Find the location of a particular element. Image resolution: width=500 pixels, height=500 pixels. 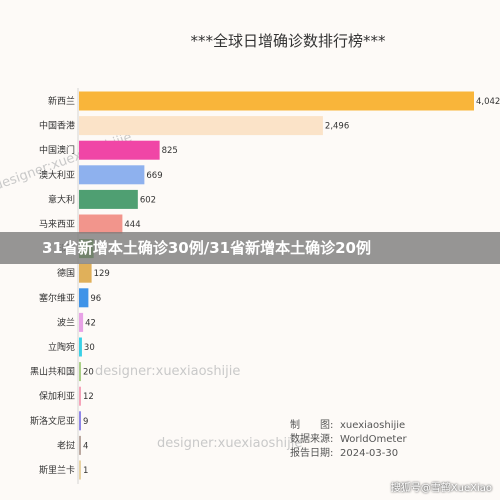

category-label: 斯洛文尼亚 is located at coordinates (52, 421).